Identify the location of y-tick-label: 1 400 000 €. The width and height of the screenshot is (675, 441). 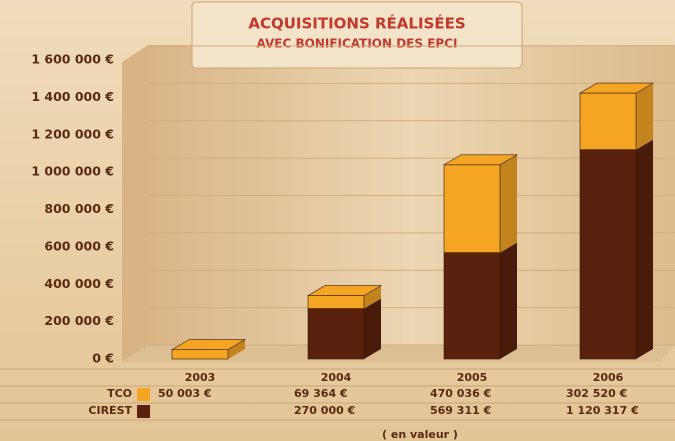
(72, 96).